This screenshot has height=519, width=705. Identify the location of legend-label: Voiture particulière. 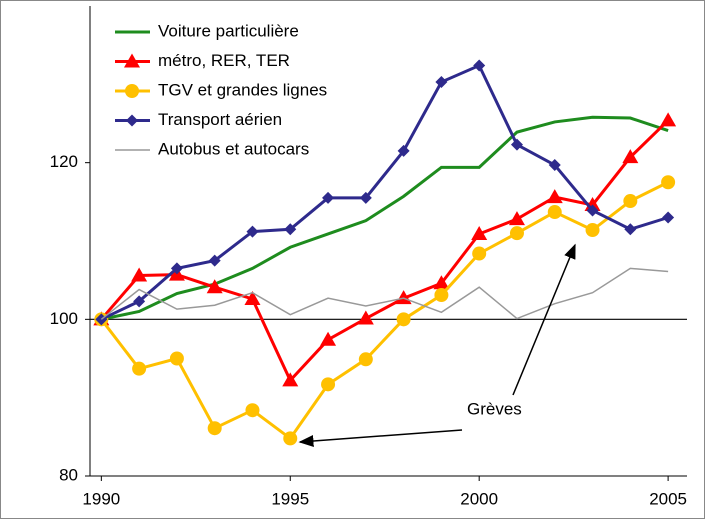
(228, 30).